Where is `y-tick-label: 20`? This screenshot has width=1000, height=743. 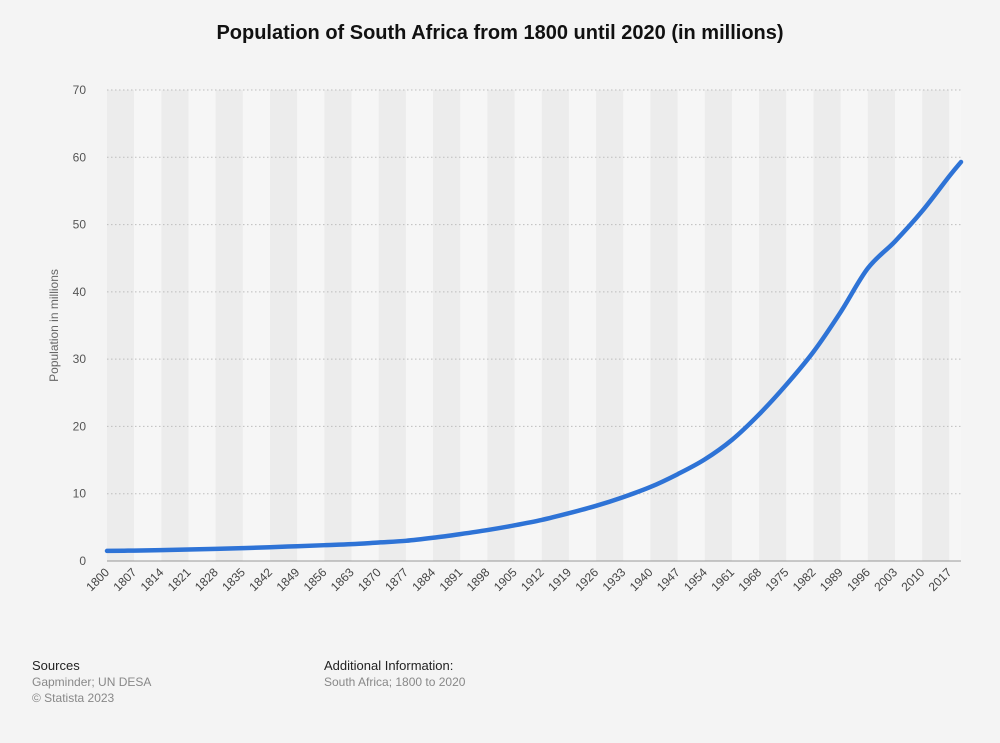
y-tick-label: 20 is located at coordinates (80, 426).